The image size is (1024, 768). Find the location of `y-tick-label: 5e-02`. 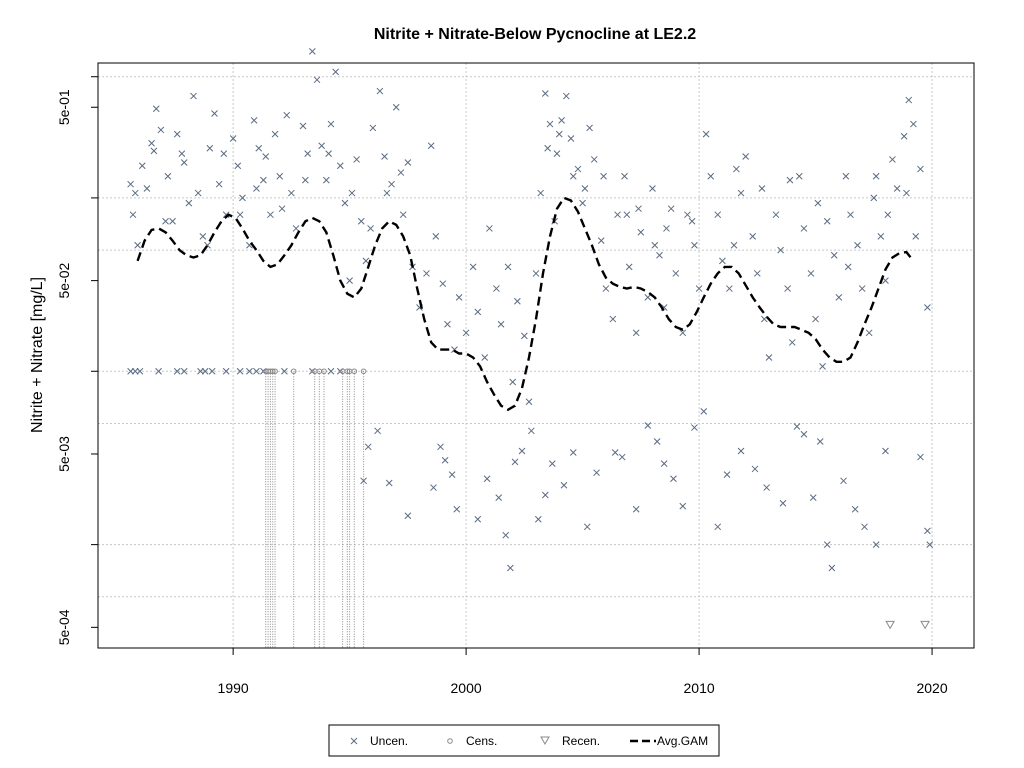

y-tick-label: 5e-02 is located at coordinates (64, 281).